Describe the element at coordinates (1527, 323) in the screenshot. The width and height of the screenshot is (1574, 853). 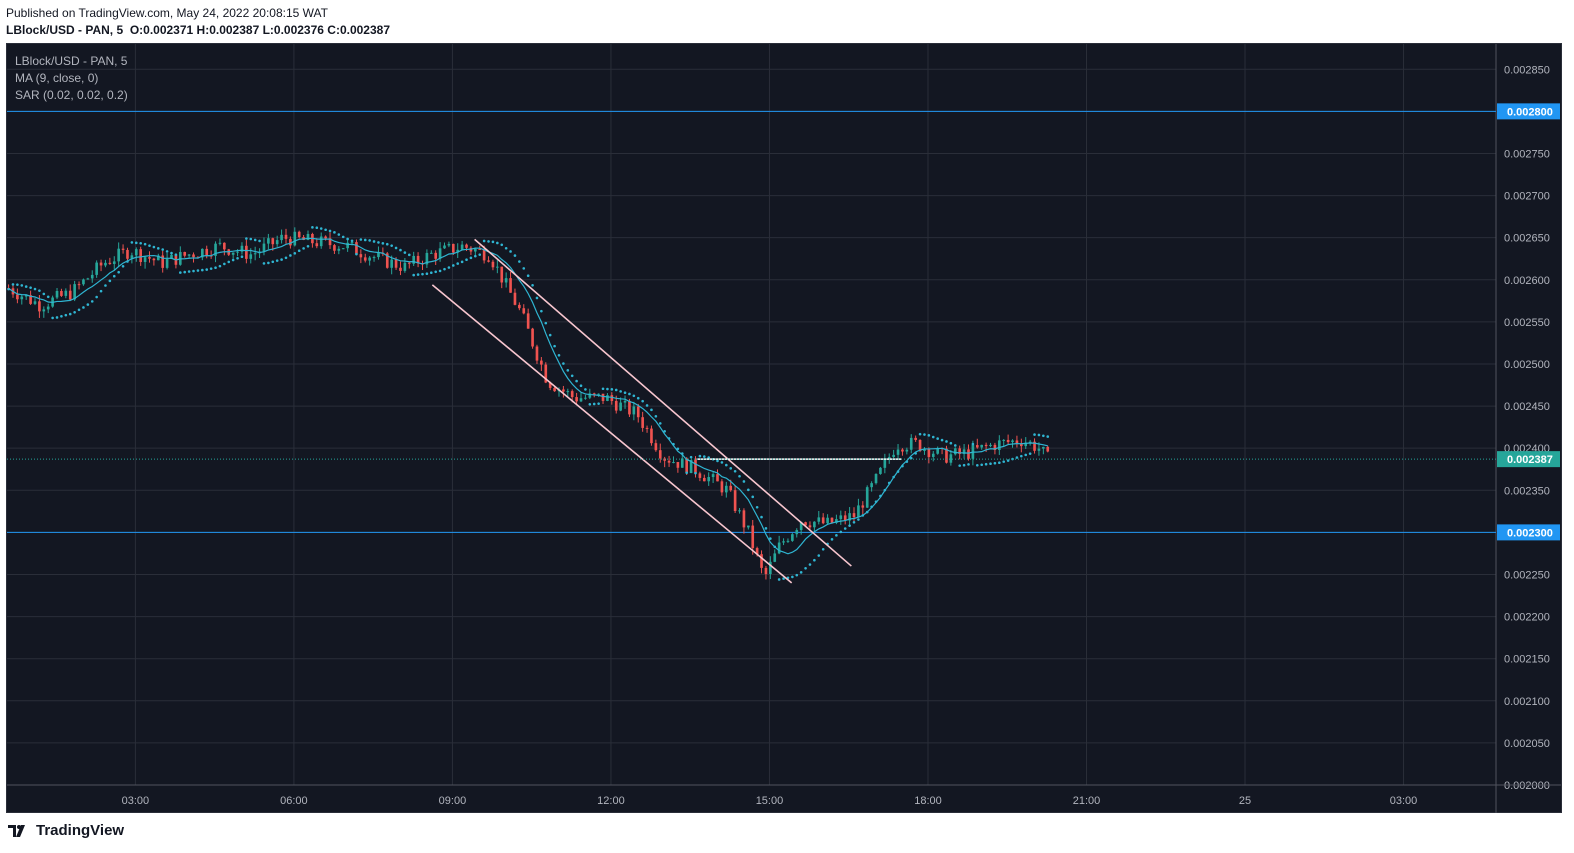
I see `y-tick-label: 0.002550` at that location.